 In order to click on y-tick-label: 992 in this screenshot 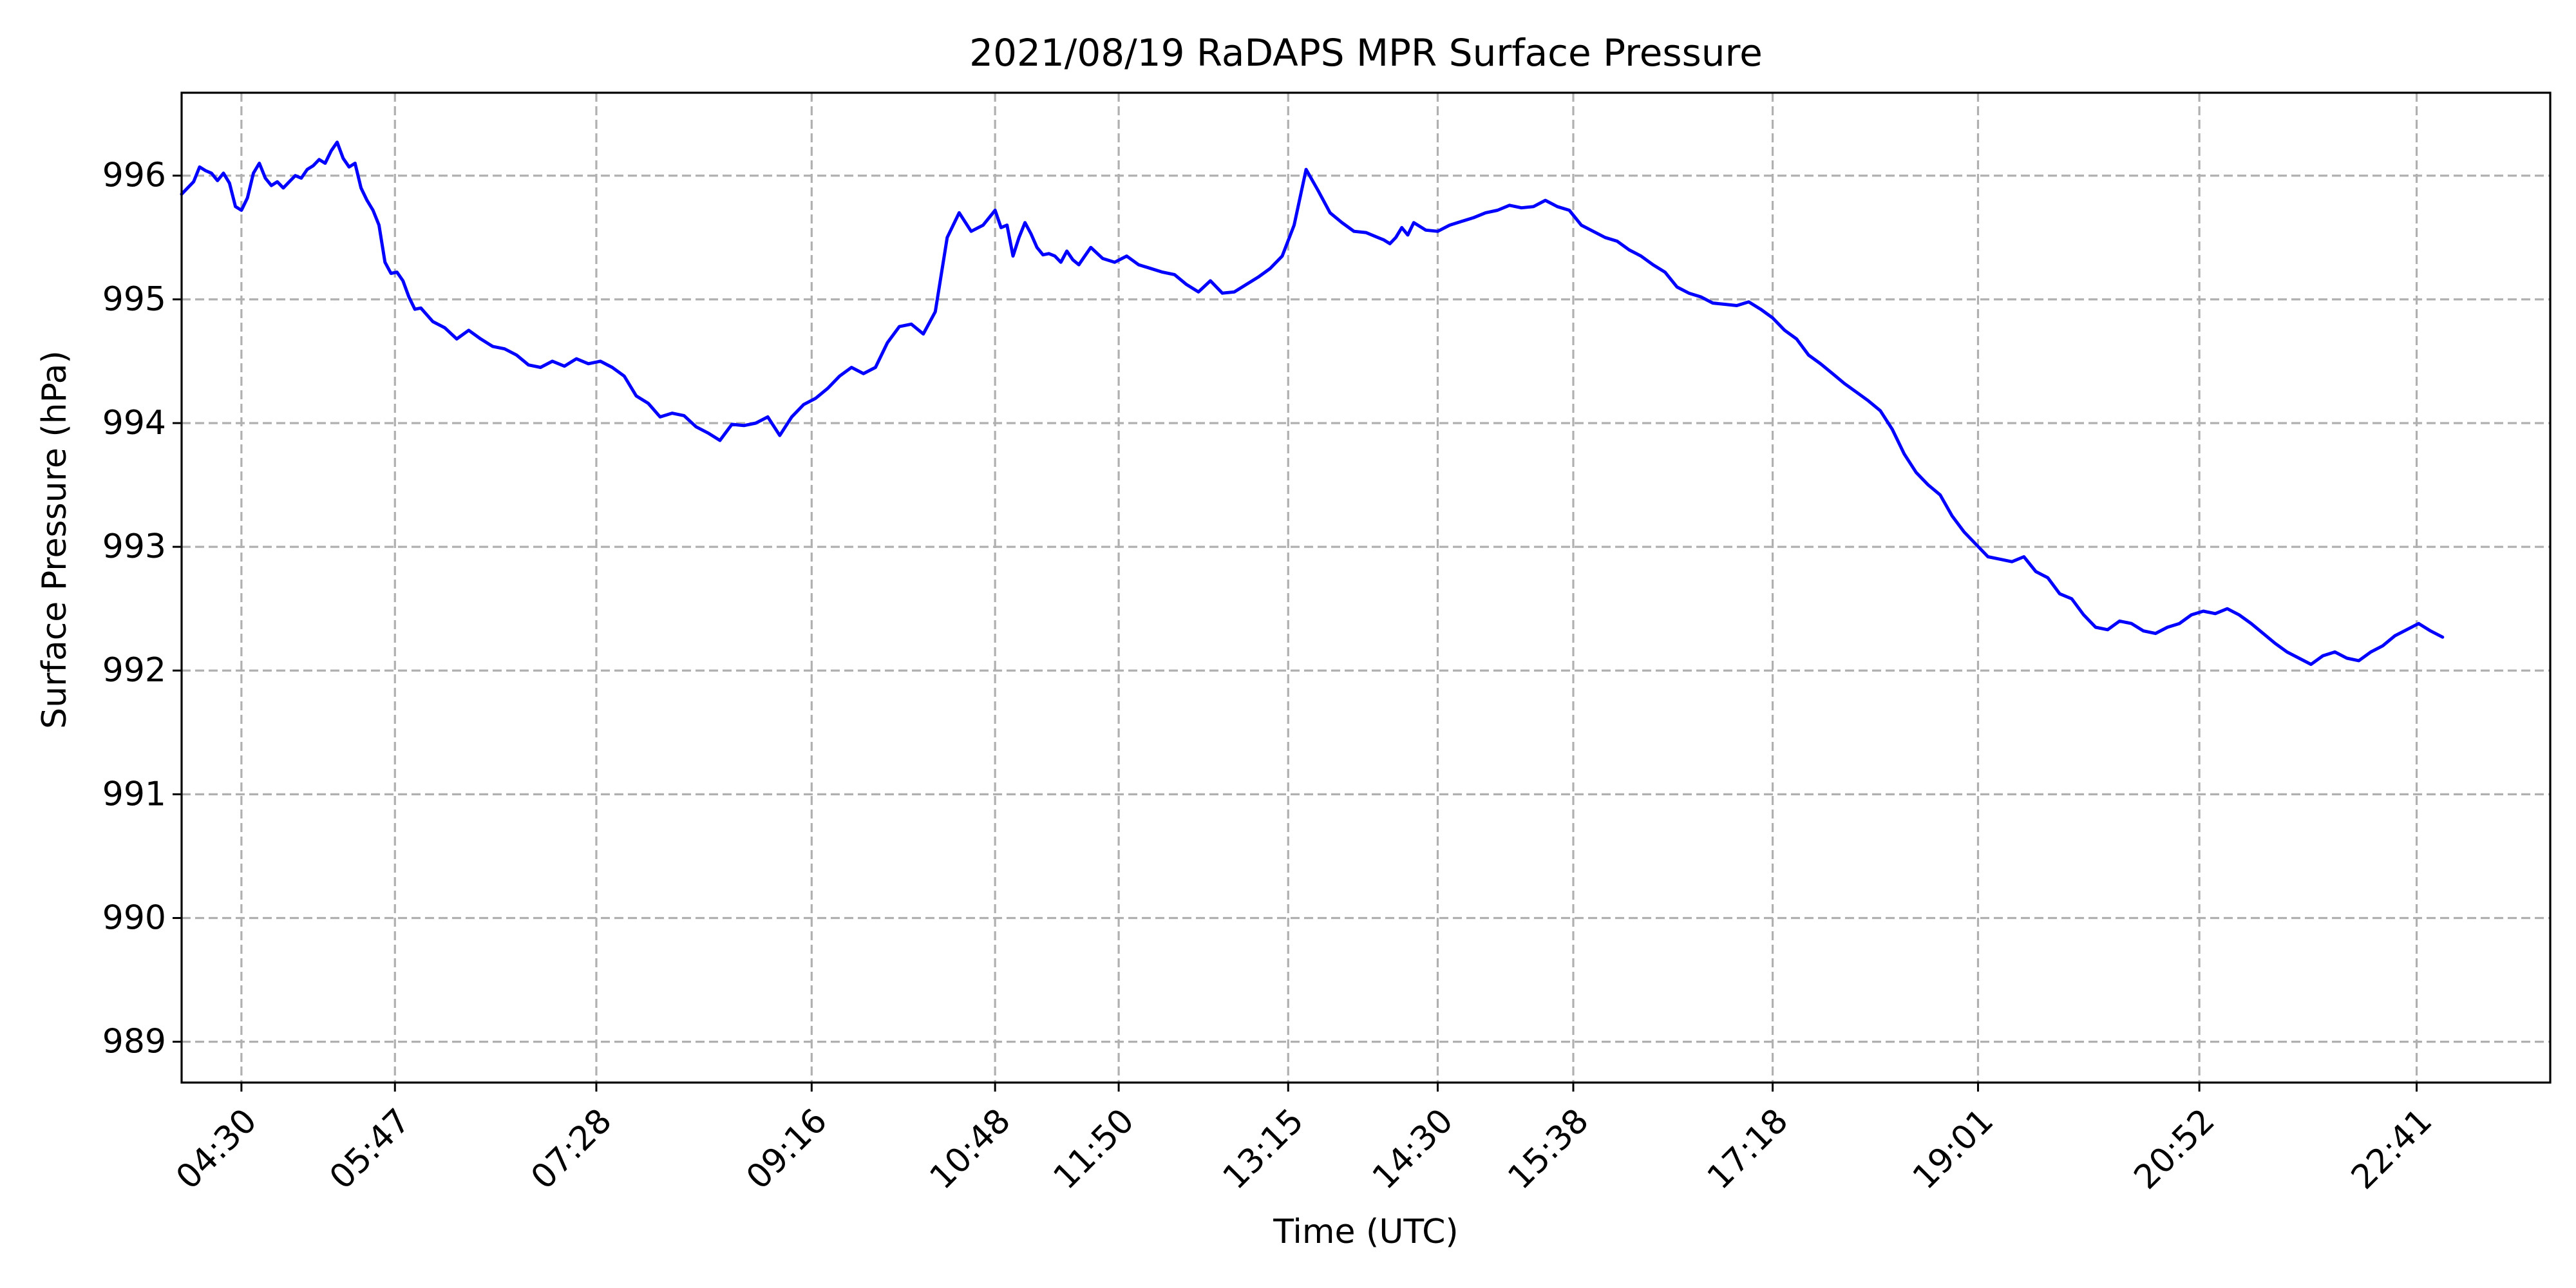, I will do `click(134, 670)`.